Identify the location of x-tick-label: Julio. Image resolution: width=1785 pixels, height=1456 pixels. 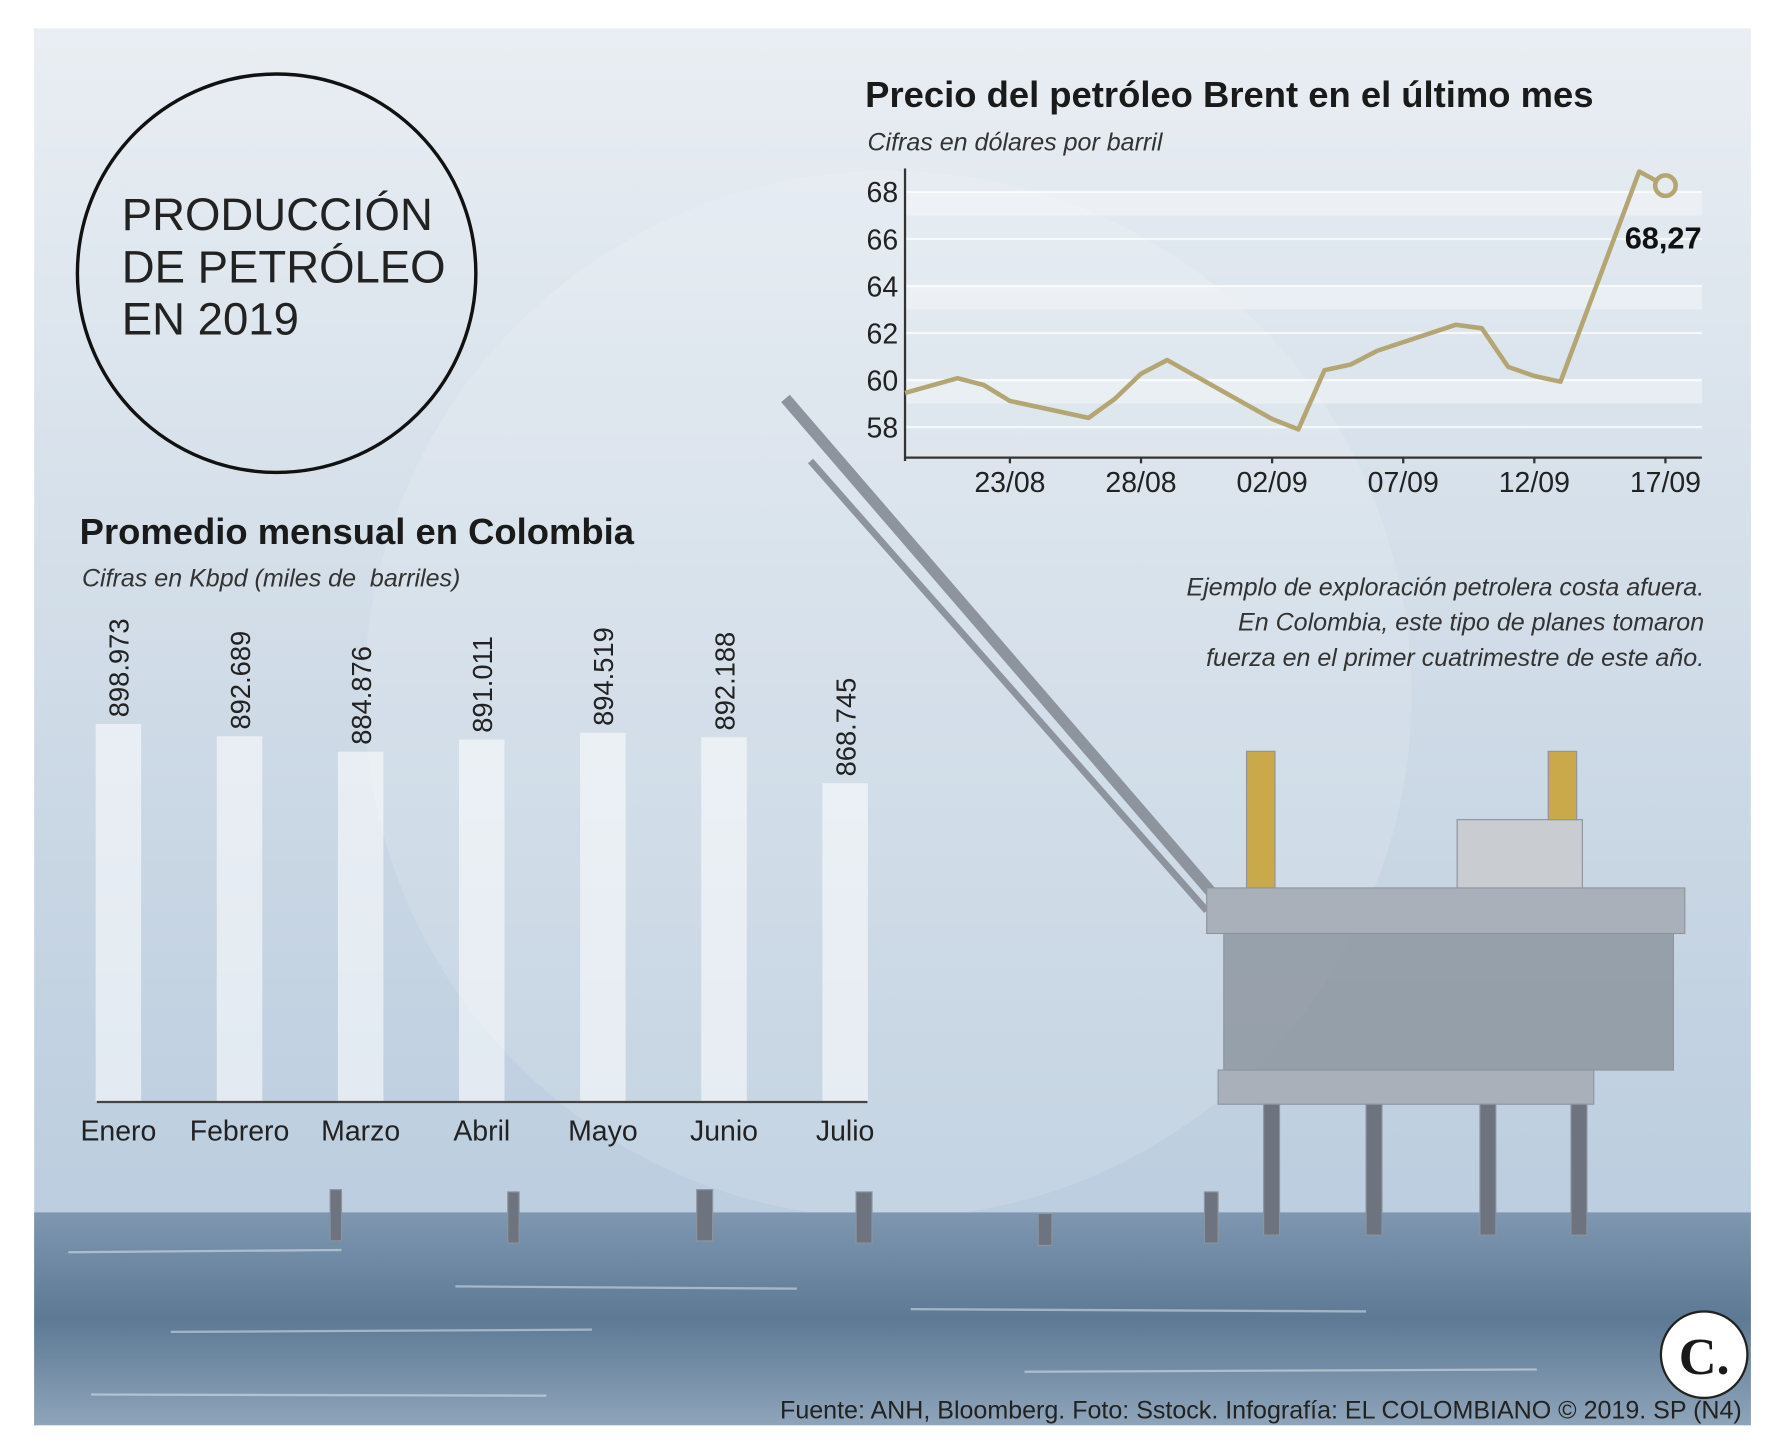
(845, 1132).